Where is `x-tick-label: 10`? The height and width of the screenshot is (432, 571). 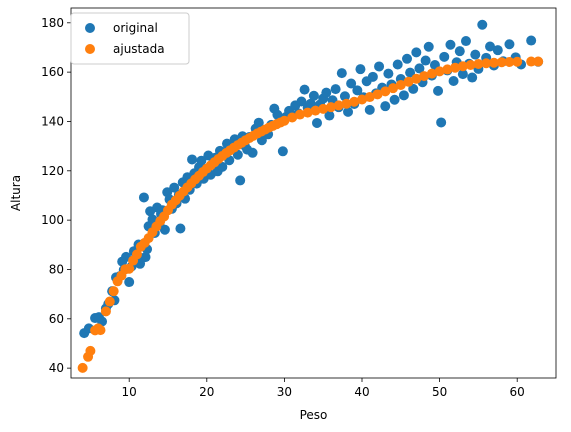 x-tick-label: 10 is located at coordinates (129, 392).